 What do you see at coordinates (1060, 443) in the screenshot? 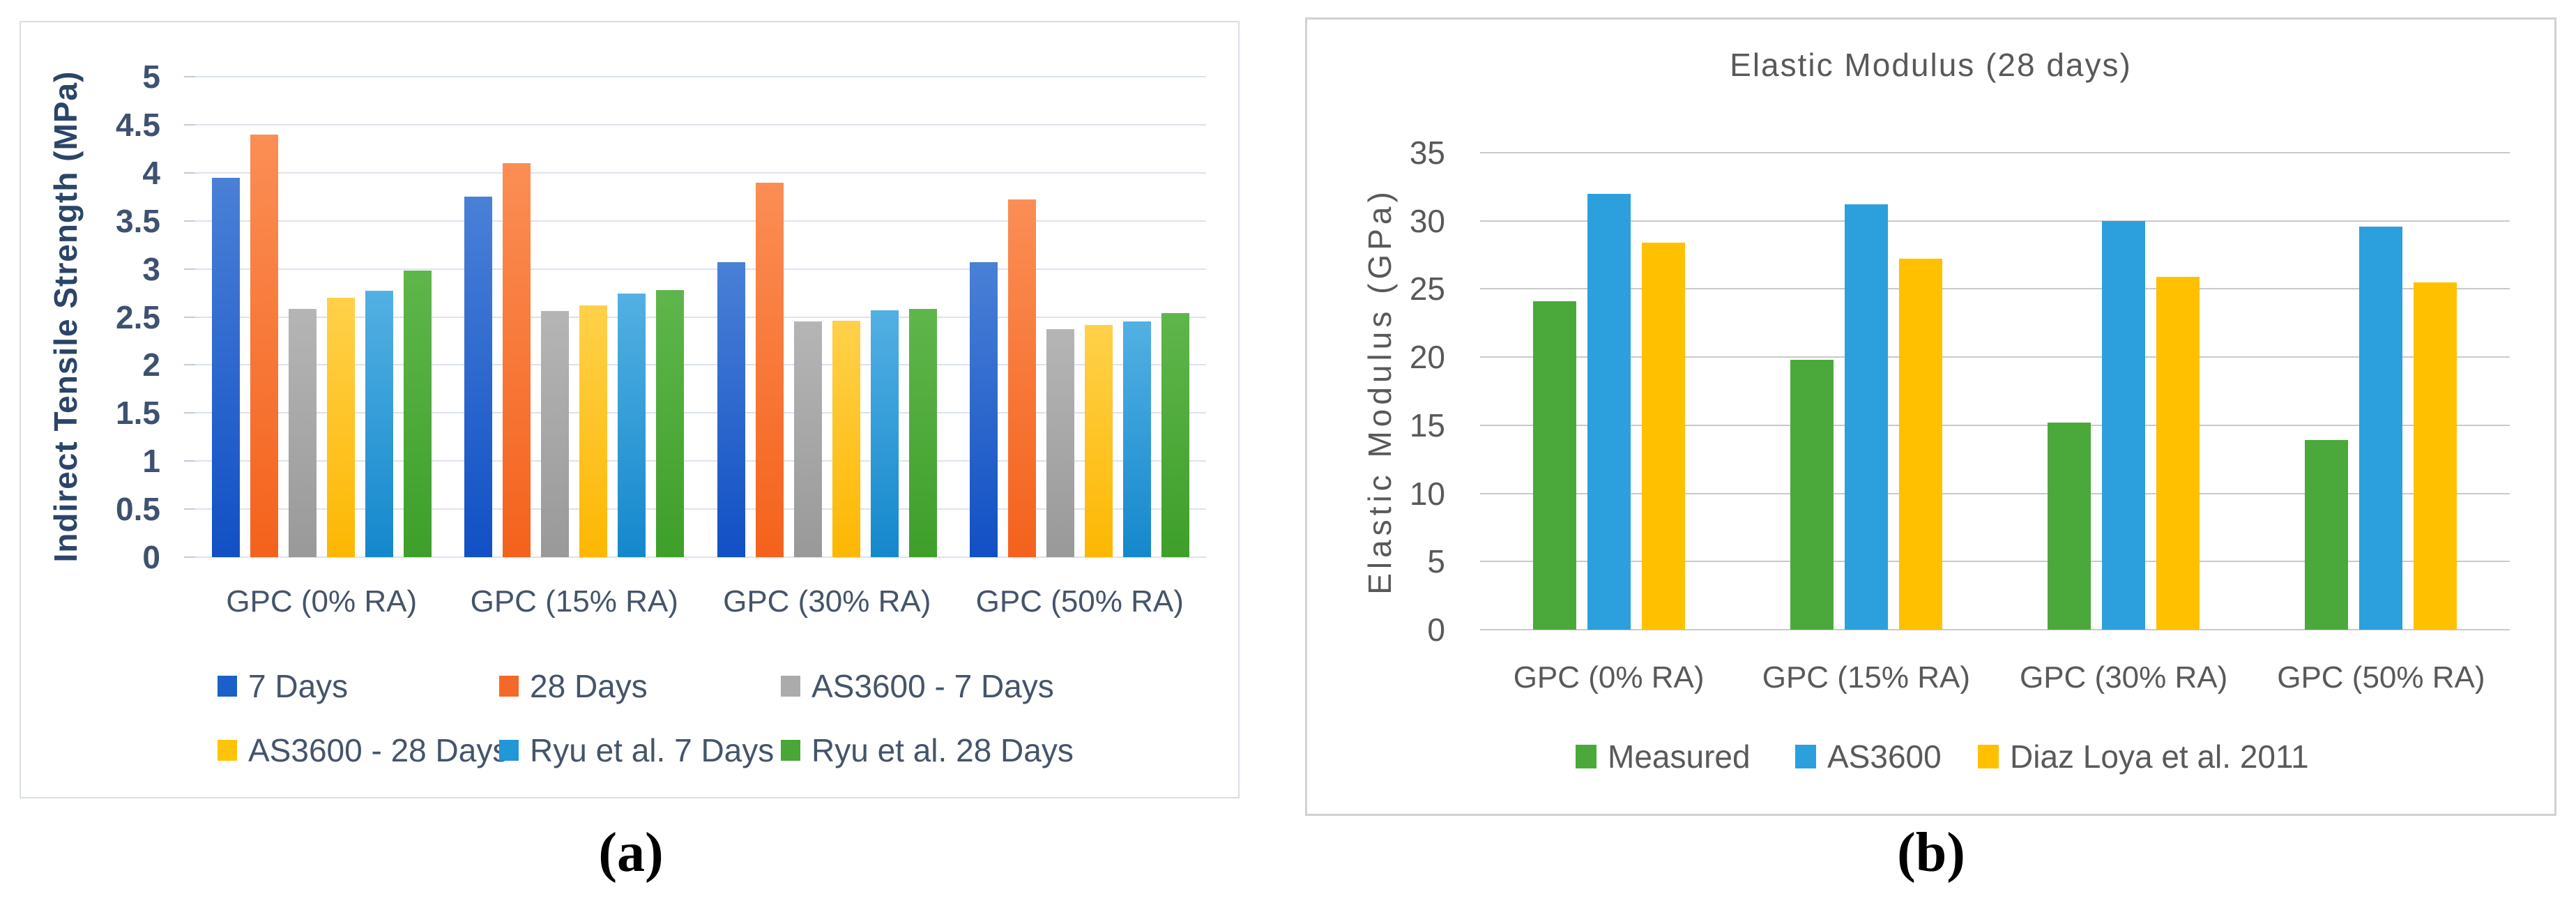
I see `bar-as3600-7-days-gpc-50-ra` at bounding box center [1060, 443].